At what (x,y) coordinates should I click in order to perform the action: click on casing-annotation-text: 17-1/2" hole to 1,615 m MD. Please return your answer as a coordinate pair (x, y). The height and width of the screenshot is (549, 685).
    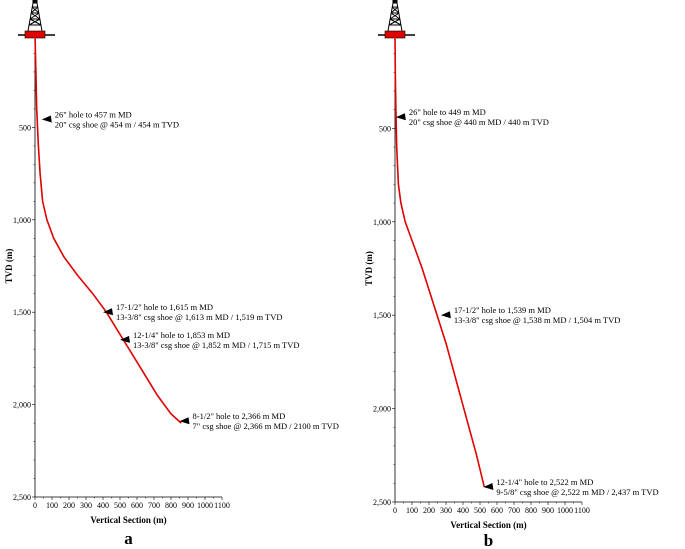
    Looking at the image, I should click on (164, 307).